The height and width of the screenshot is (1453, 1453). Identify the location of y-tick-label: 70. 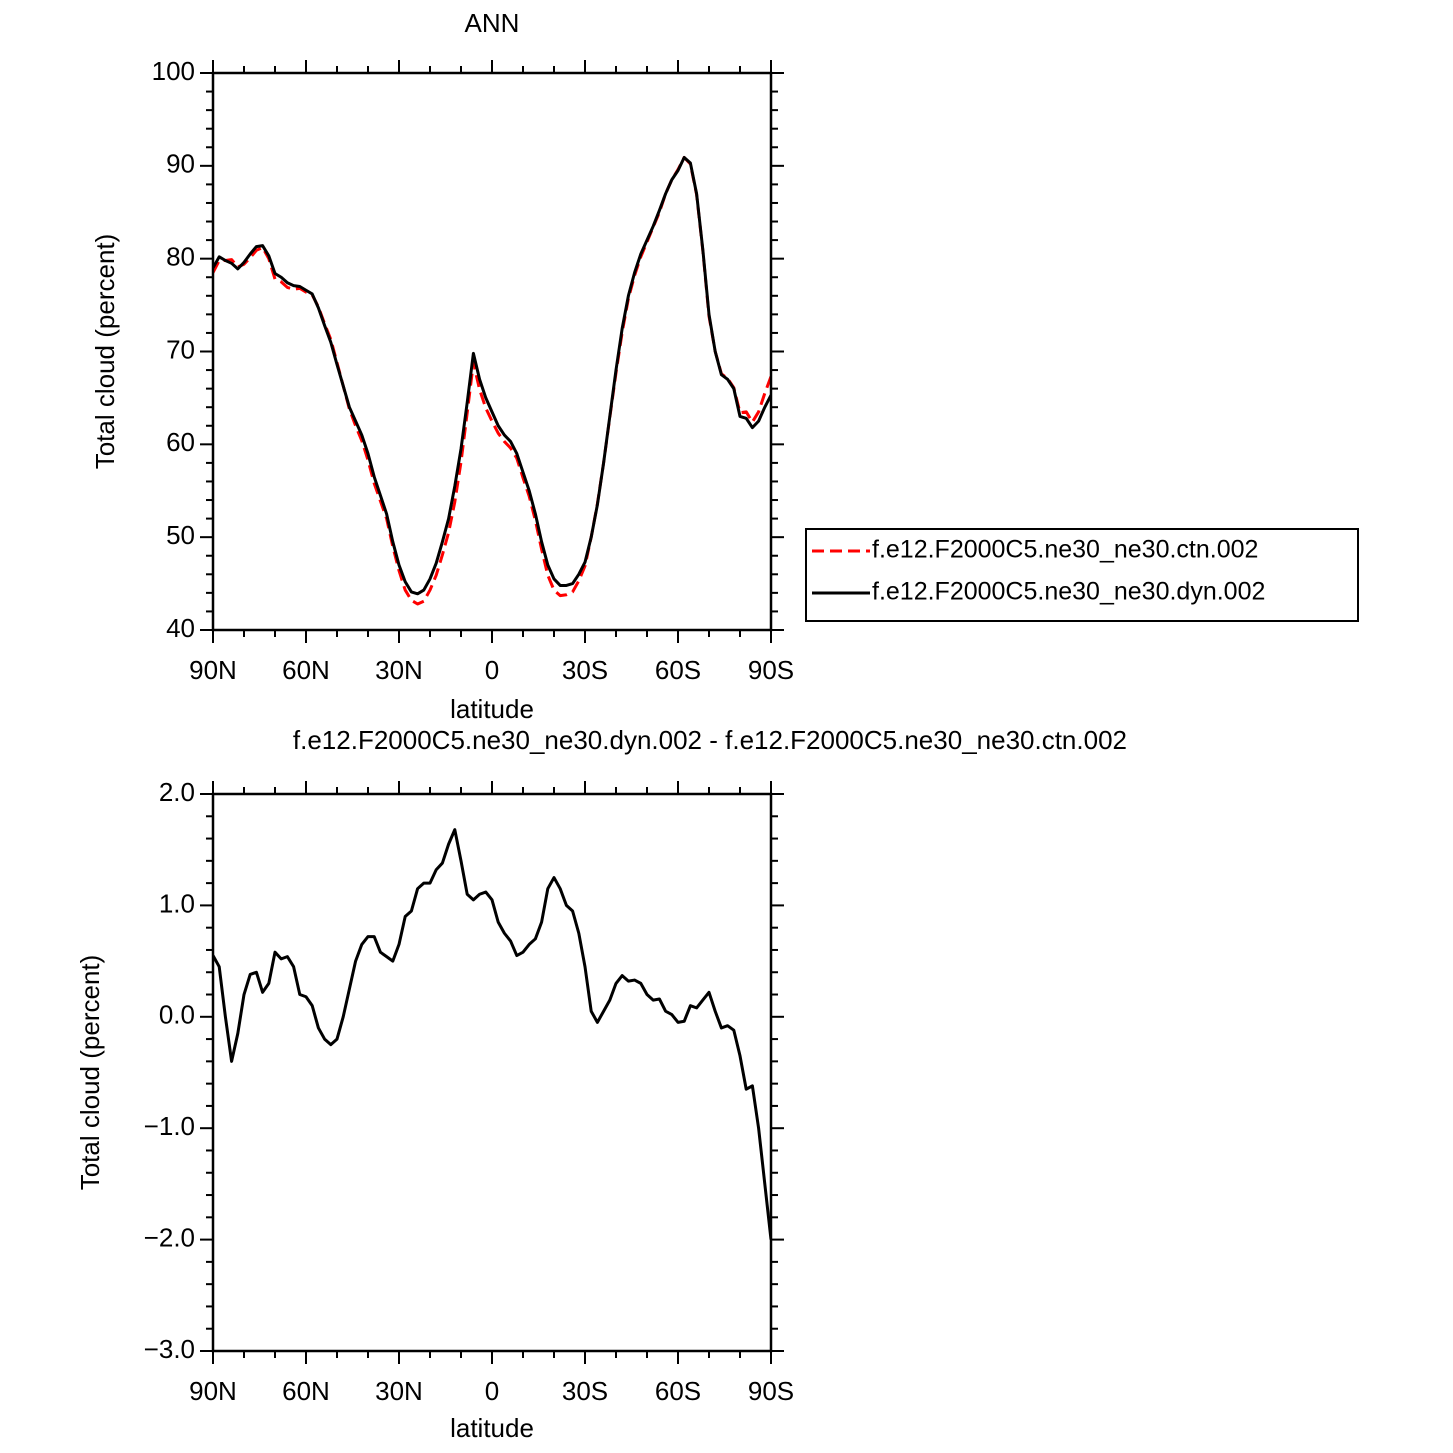
(180, 349).